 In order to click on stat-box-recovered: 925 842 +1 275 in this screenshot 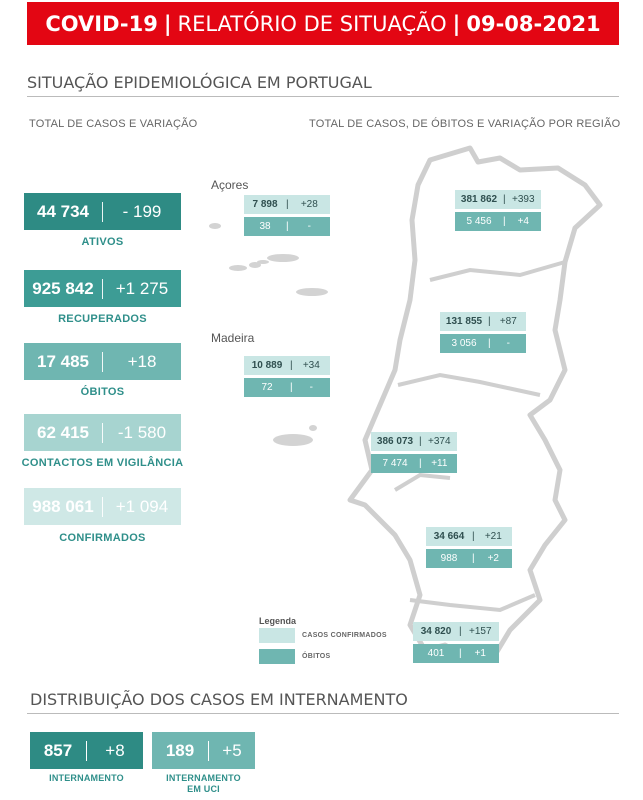, I will do `click(102, 288)`.